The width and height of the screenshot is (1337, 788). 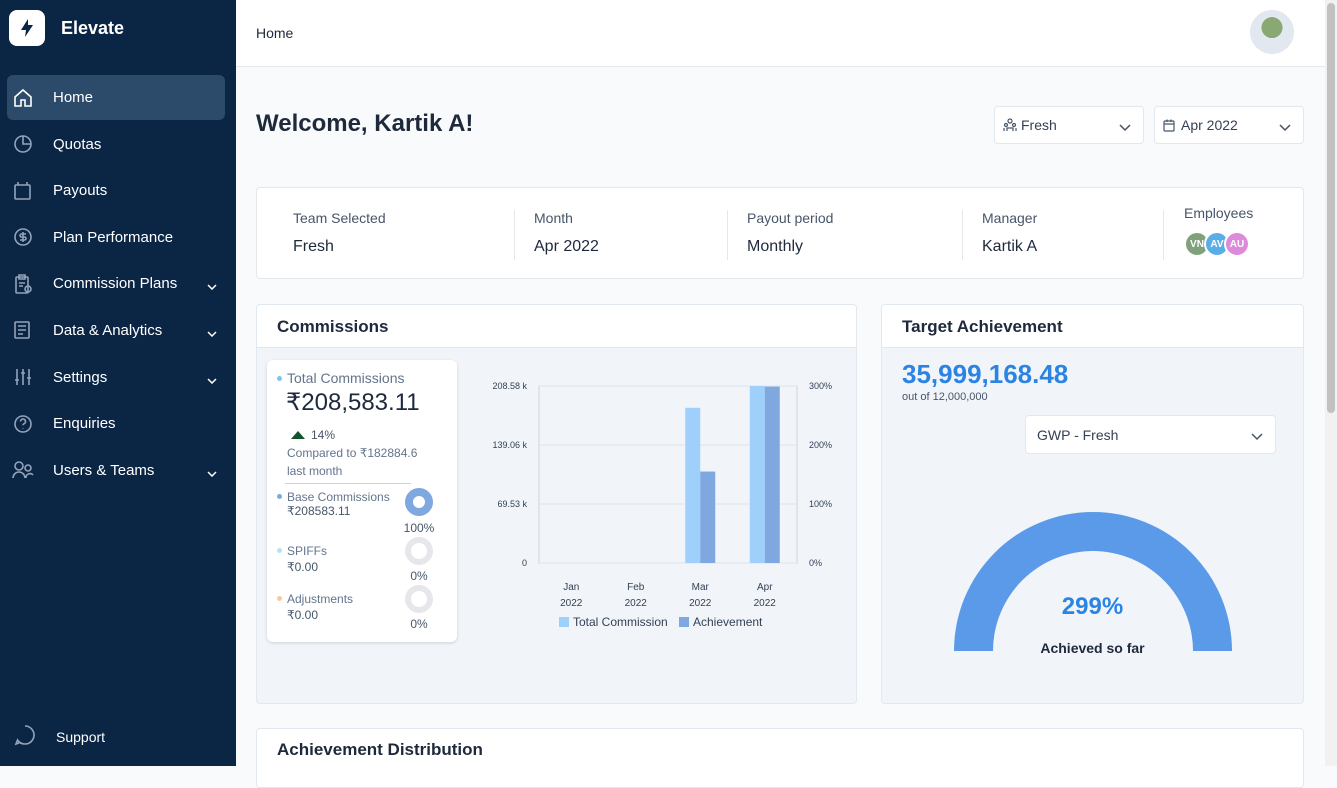 I want to click on spiffs-label: SPIFFs, so click(x=307, y=551).